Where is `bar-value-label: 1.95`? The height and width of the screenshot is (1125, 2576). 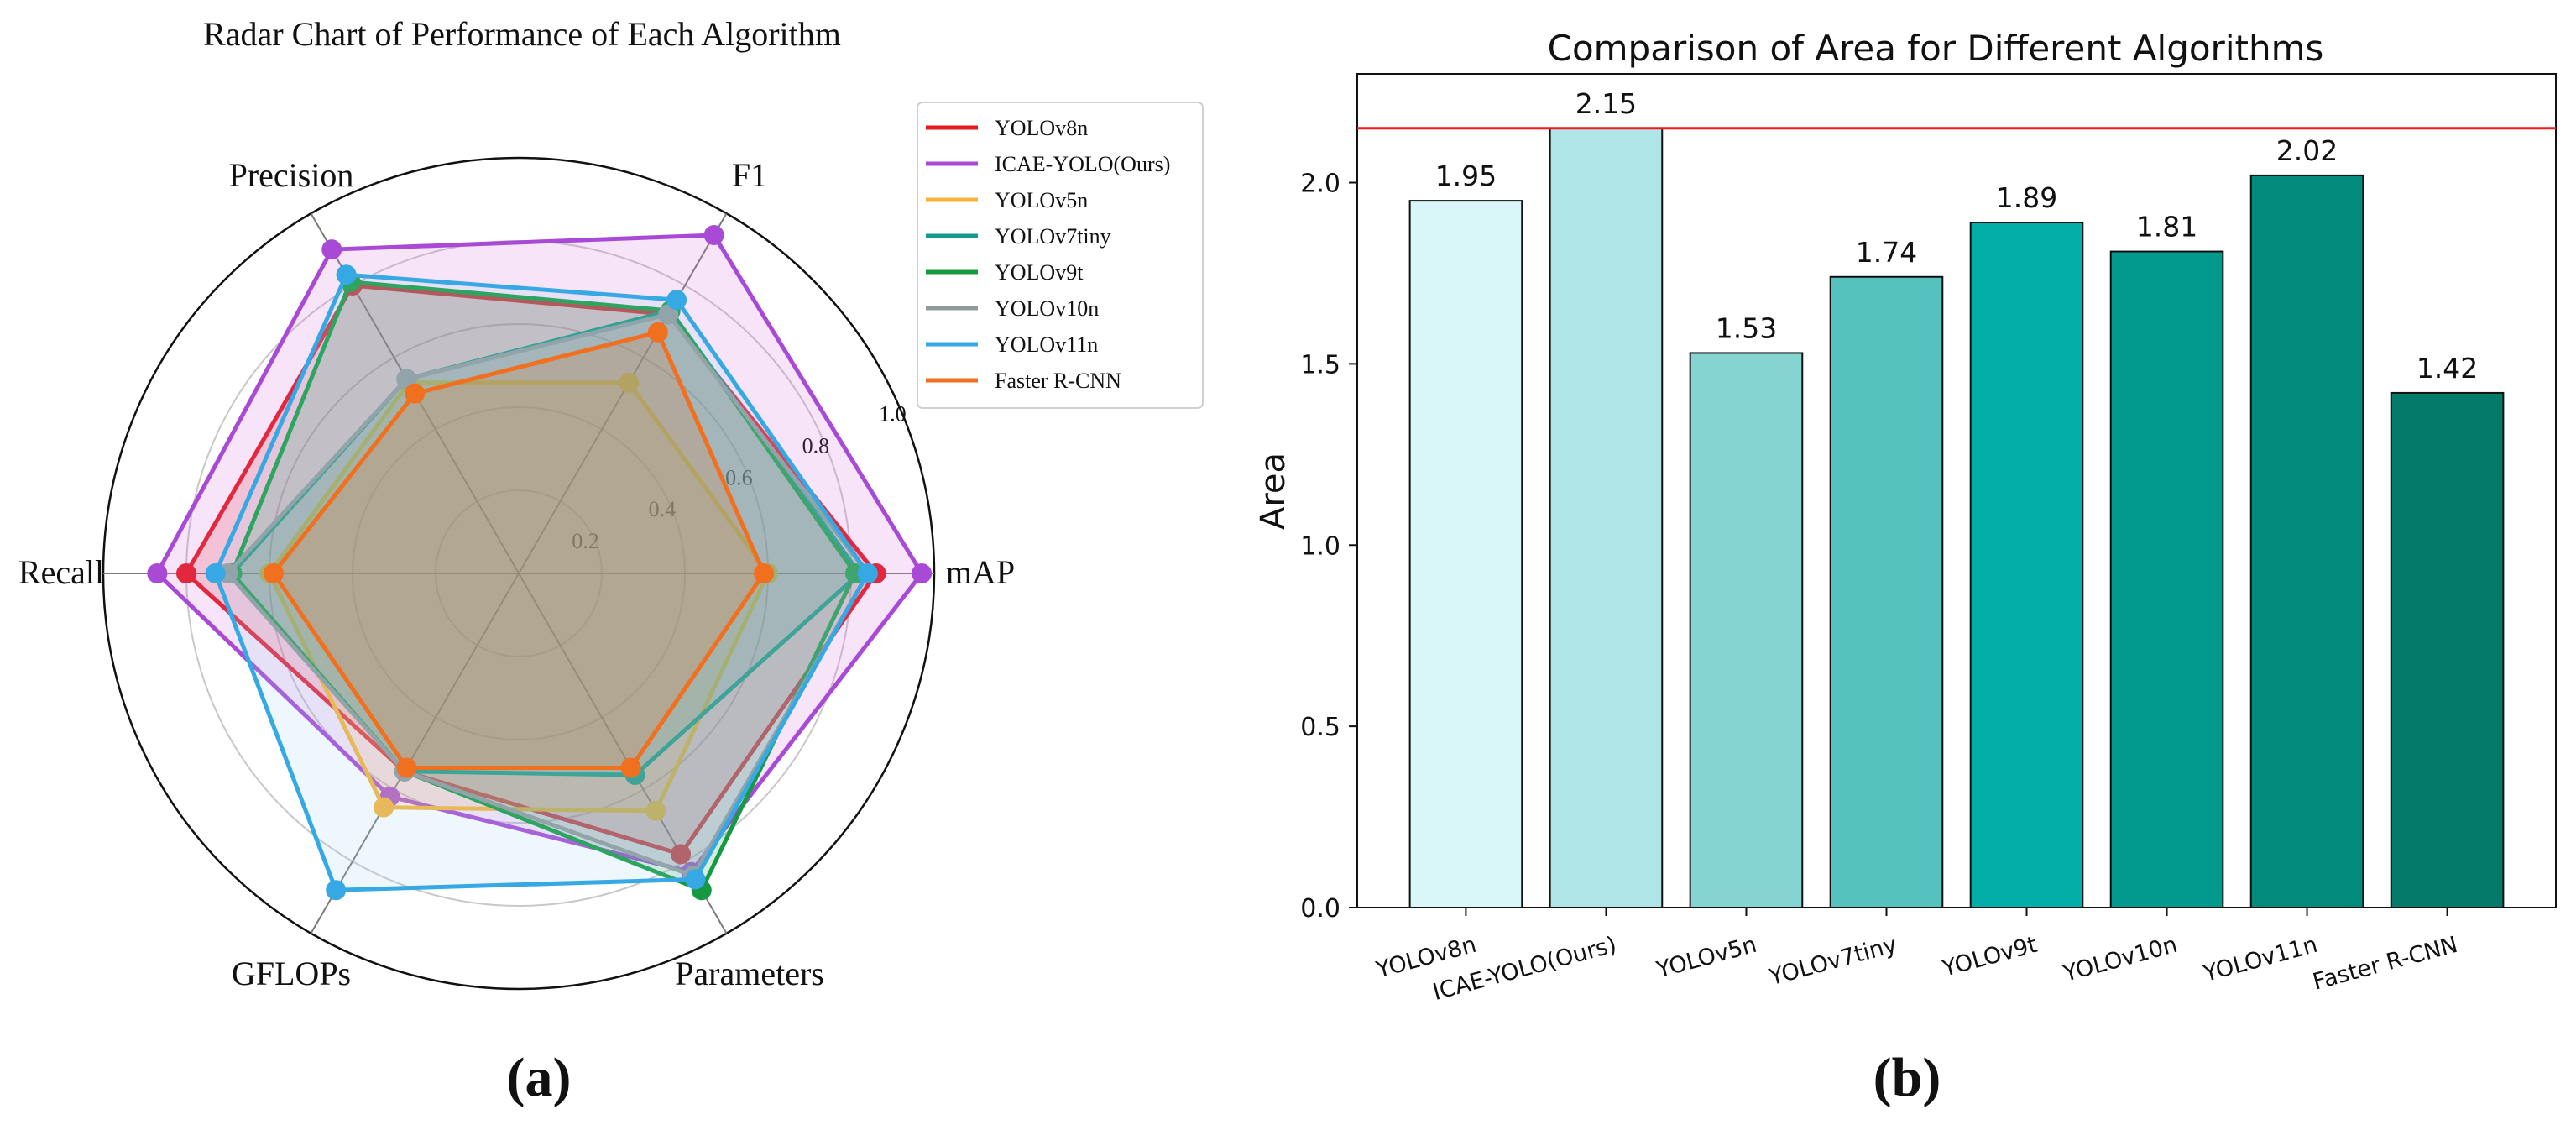 bar-value-label: 1.95 is located at coordinates (1466, 176).